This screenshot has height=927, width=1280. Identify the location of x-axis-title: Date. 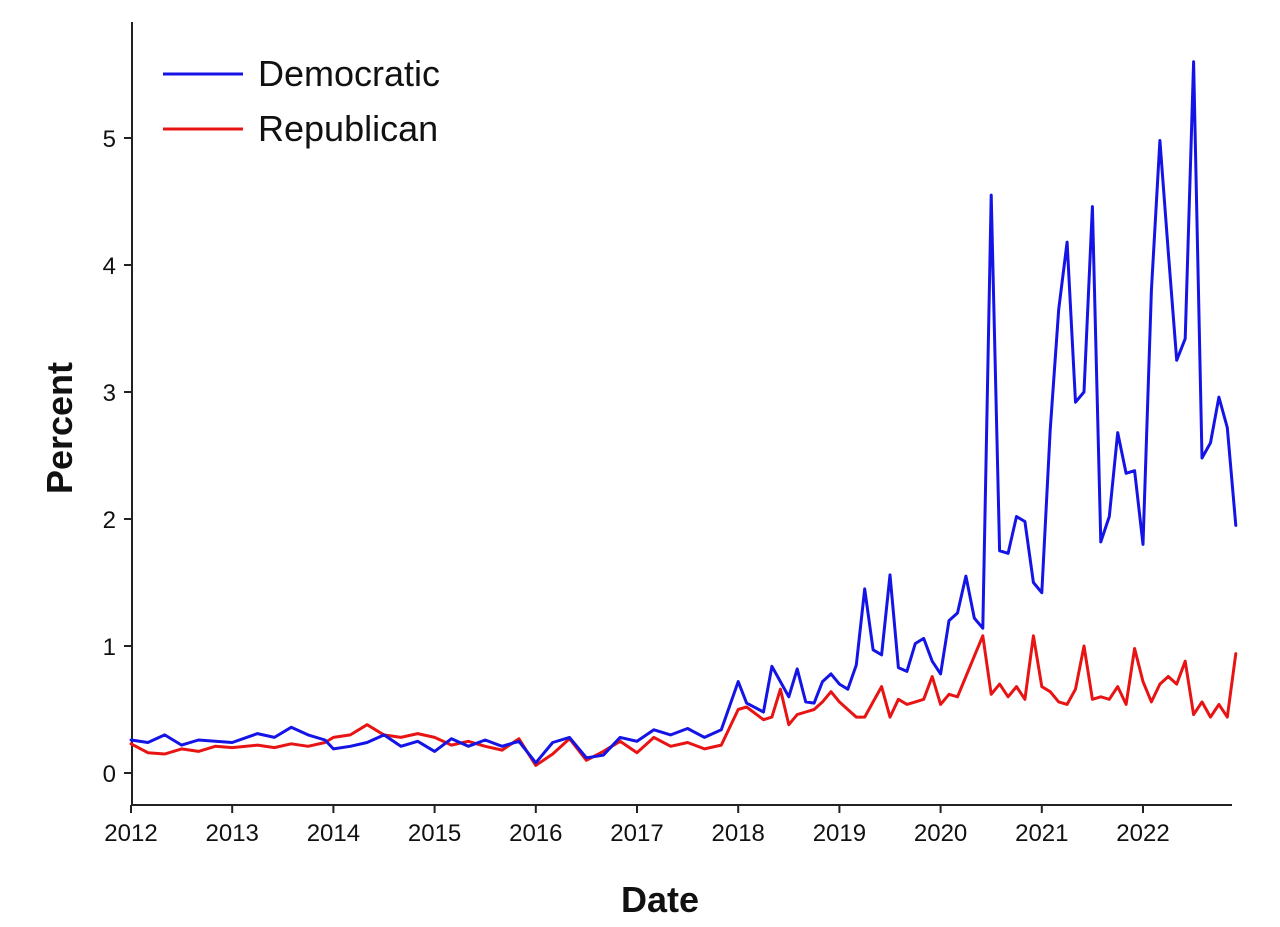
(660, 899).